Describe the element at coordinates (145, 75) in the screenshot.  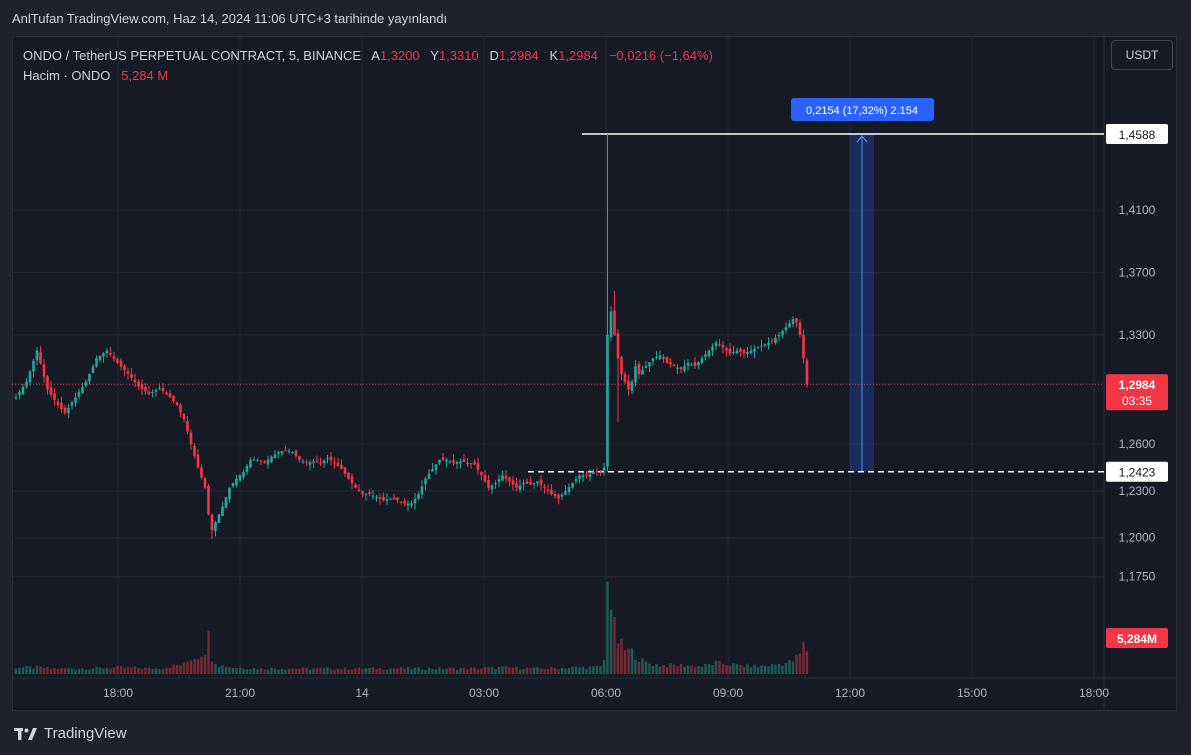
I see `volume-value: 5,284 M` at that location.